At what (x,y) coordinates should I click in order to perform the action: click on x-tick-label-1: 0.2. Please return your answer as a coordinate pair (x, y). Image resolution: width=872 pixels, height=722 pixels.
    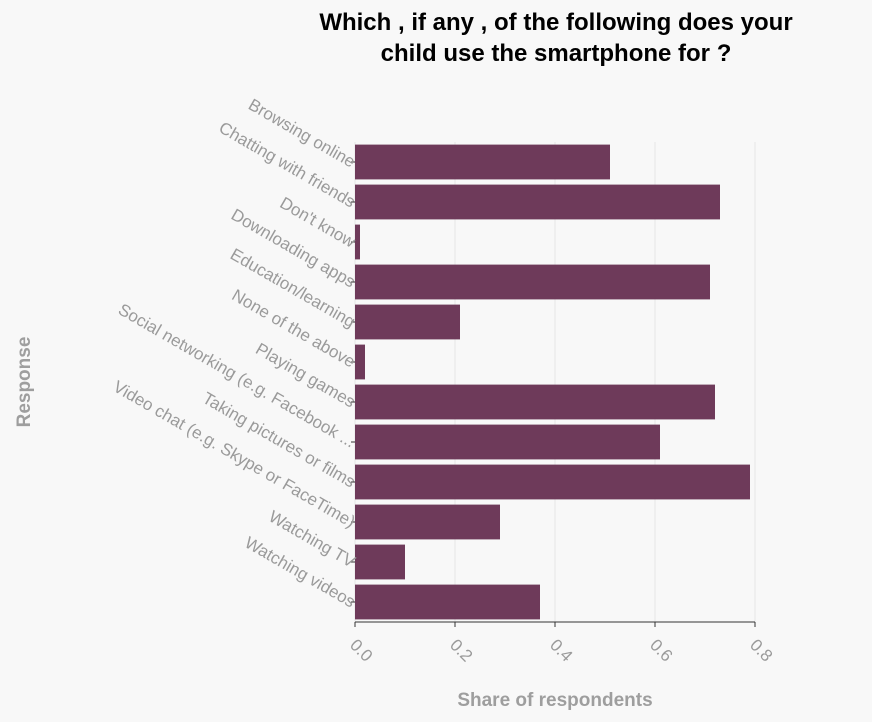
    Looking at the image, I should click on (461, 650).